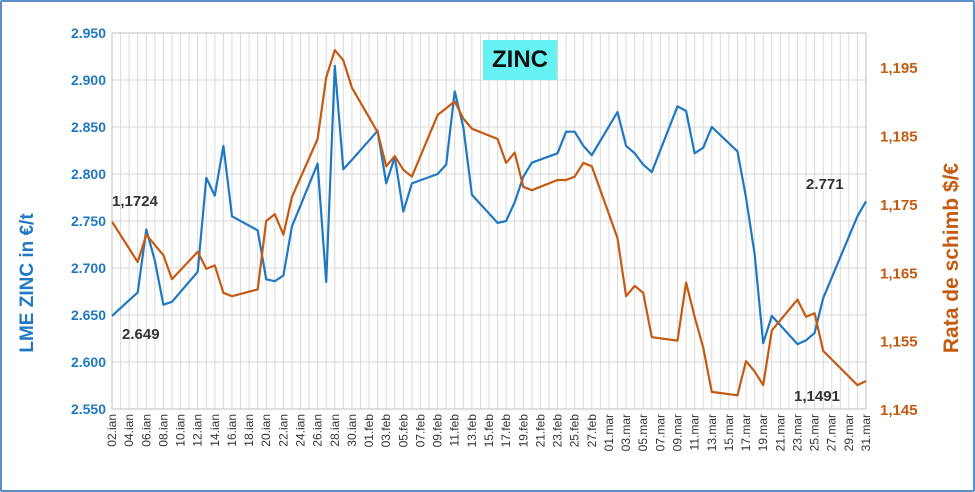 The height and width of the screenshot is (492, 975). What do you see at coordinates (899, 342) in the screenshot?
I see `right-tick-label: 1,155` at bounding box center [899, 342].